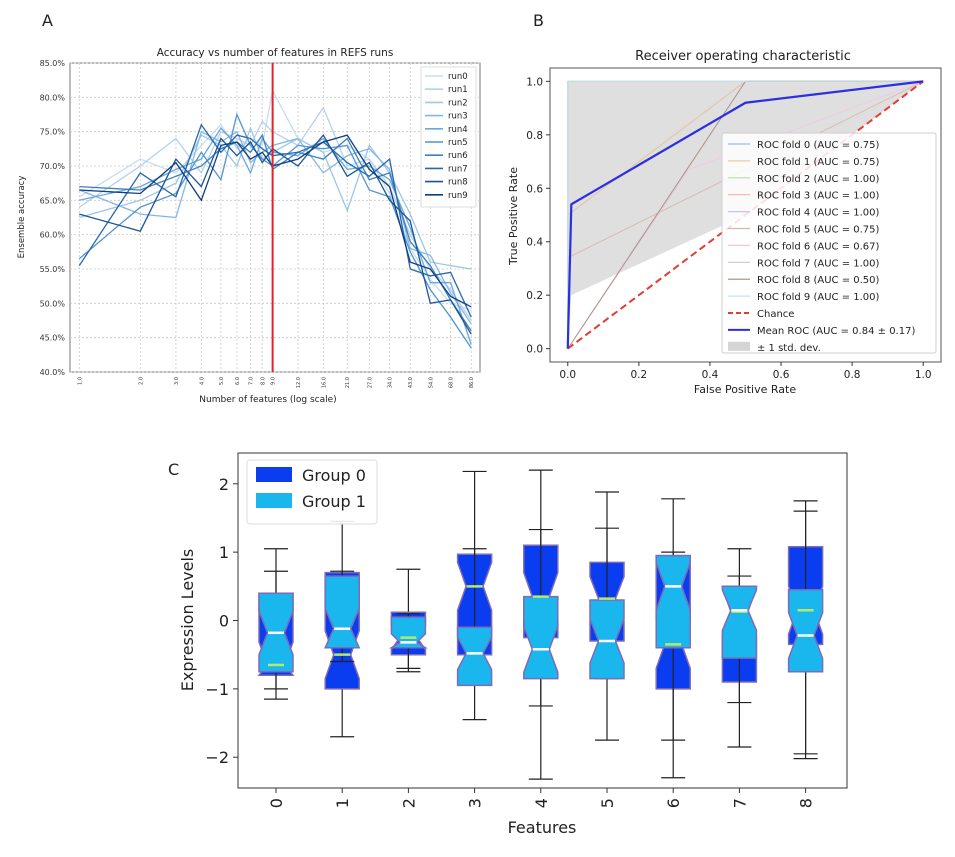 Image resolution: width=955 pixels, height=857 pixels. I want to click on c-ytick-label: 2, so click(224, 484).